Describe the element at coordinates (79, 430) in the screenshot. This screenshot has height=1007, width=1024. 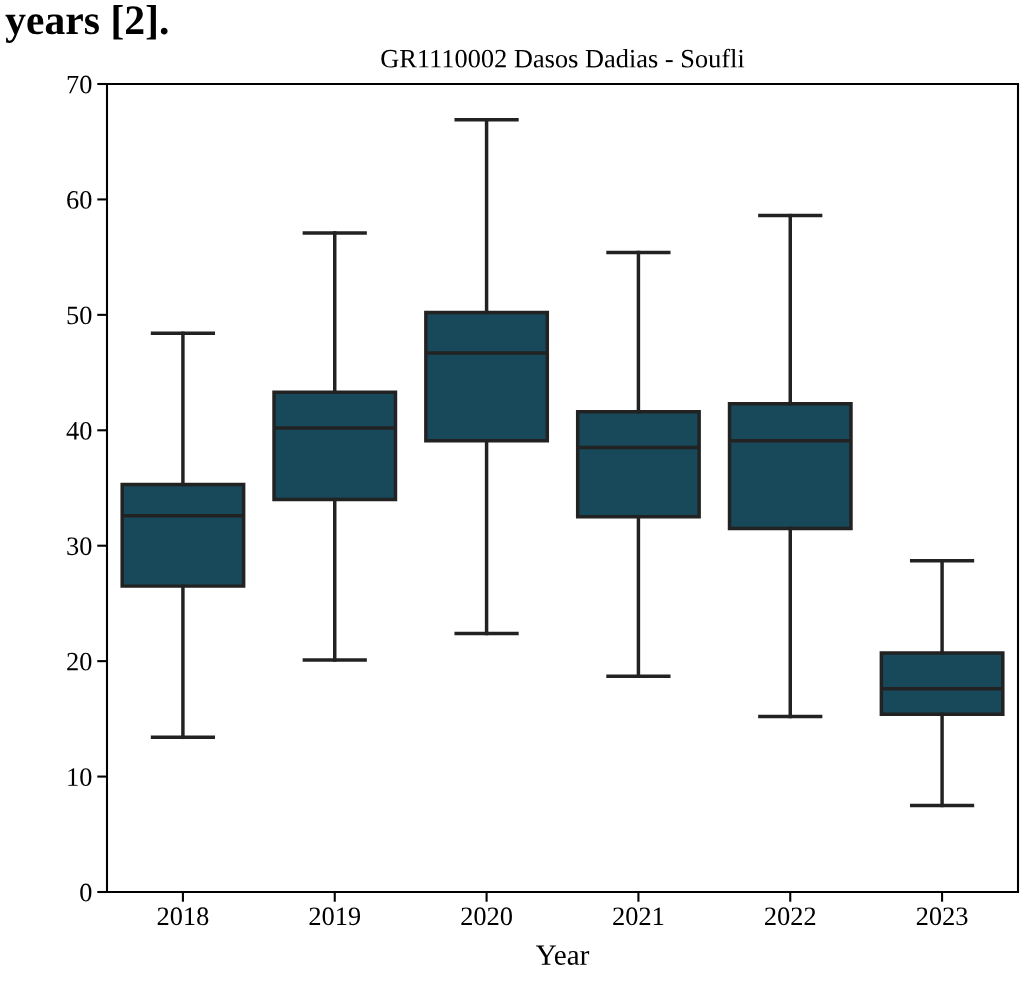
I see `y-tick-label: 40` at that location.